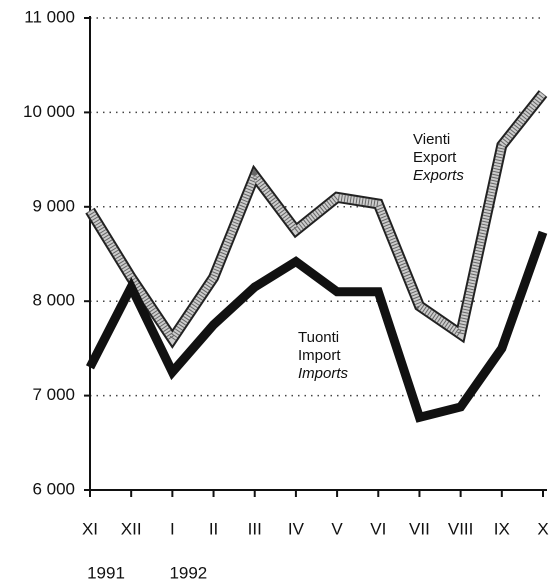  Describe the element at coordinates (337, 528) in the screenshot. I see `x-tick-label: V` at that location.